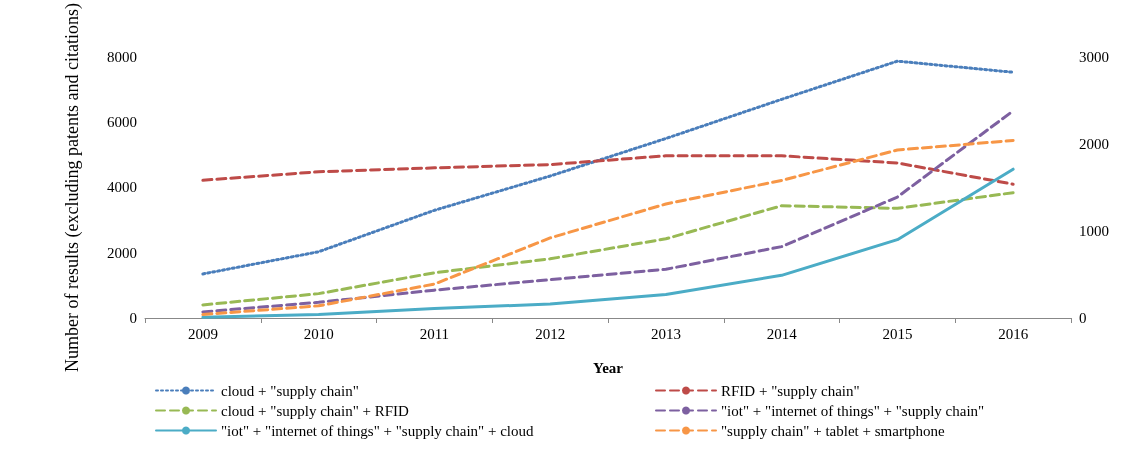 The width and height of the screenshot is (1146, 451). Describe the element at coordinates (1013, 333) in the screenshot. I see `x-tick-label: 2016` at that location.